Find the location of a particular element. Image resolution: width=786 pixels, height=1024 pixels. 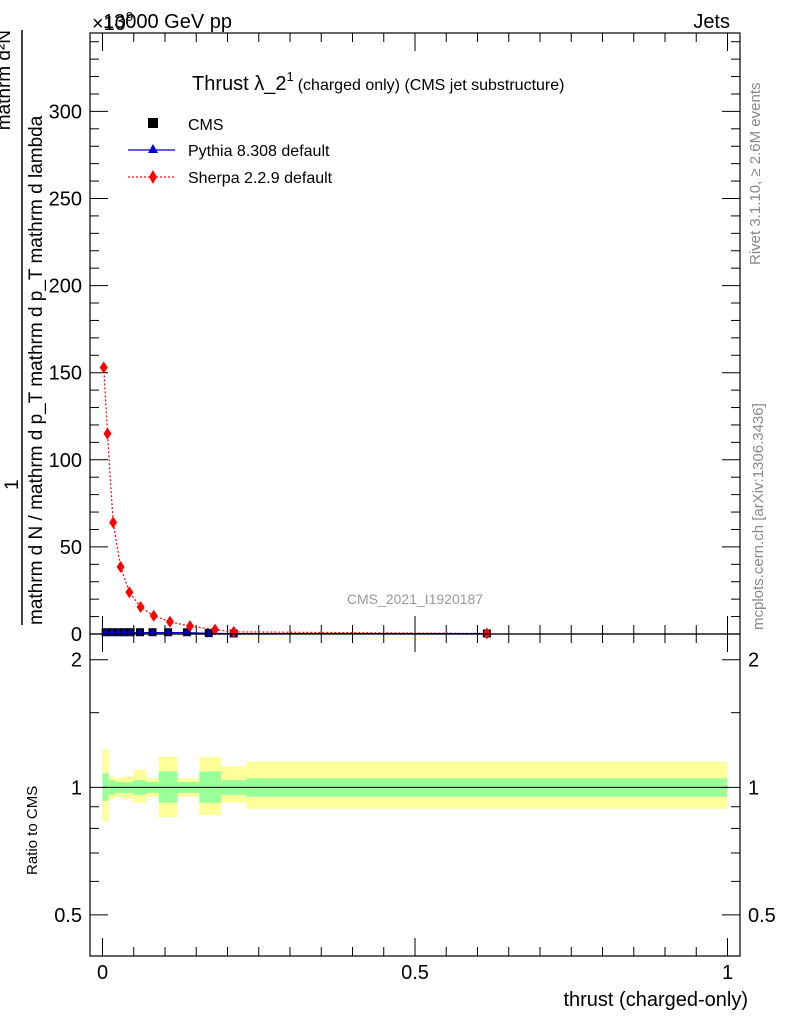

main-ytick-label: 0 is located at coordinates (76, 635).